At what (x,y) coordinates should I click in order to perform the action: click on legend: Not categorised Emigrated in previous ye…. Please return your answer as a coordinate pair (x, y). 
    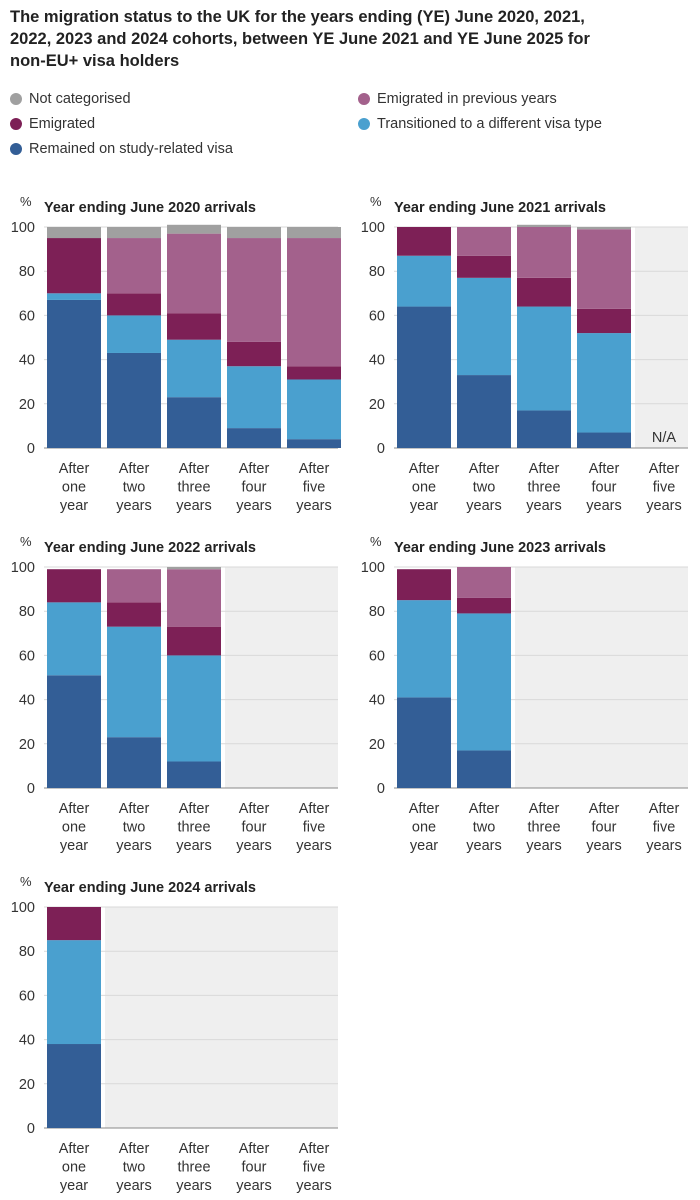
    Looking at the image, I should click on (350, 125).